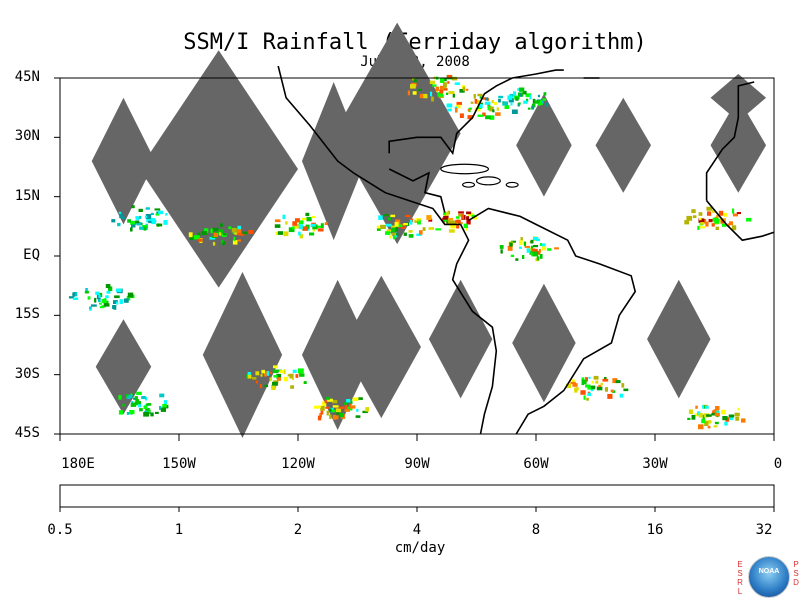  What do you see at coordinates (536, 530) in the screenshot?
I see `colorbar-label: 8` at bounding box center [536, 530].